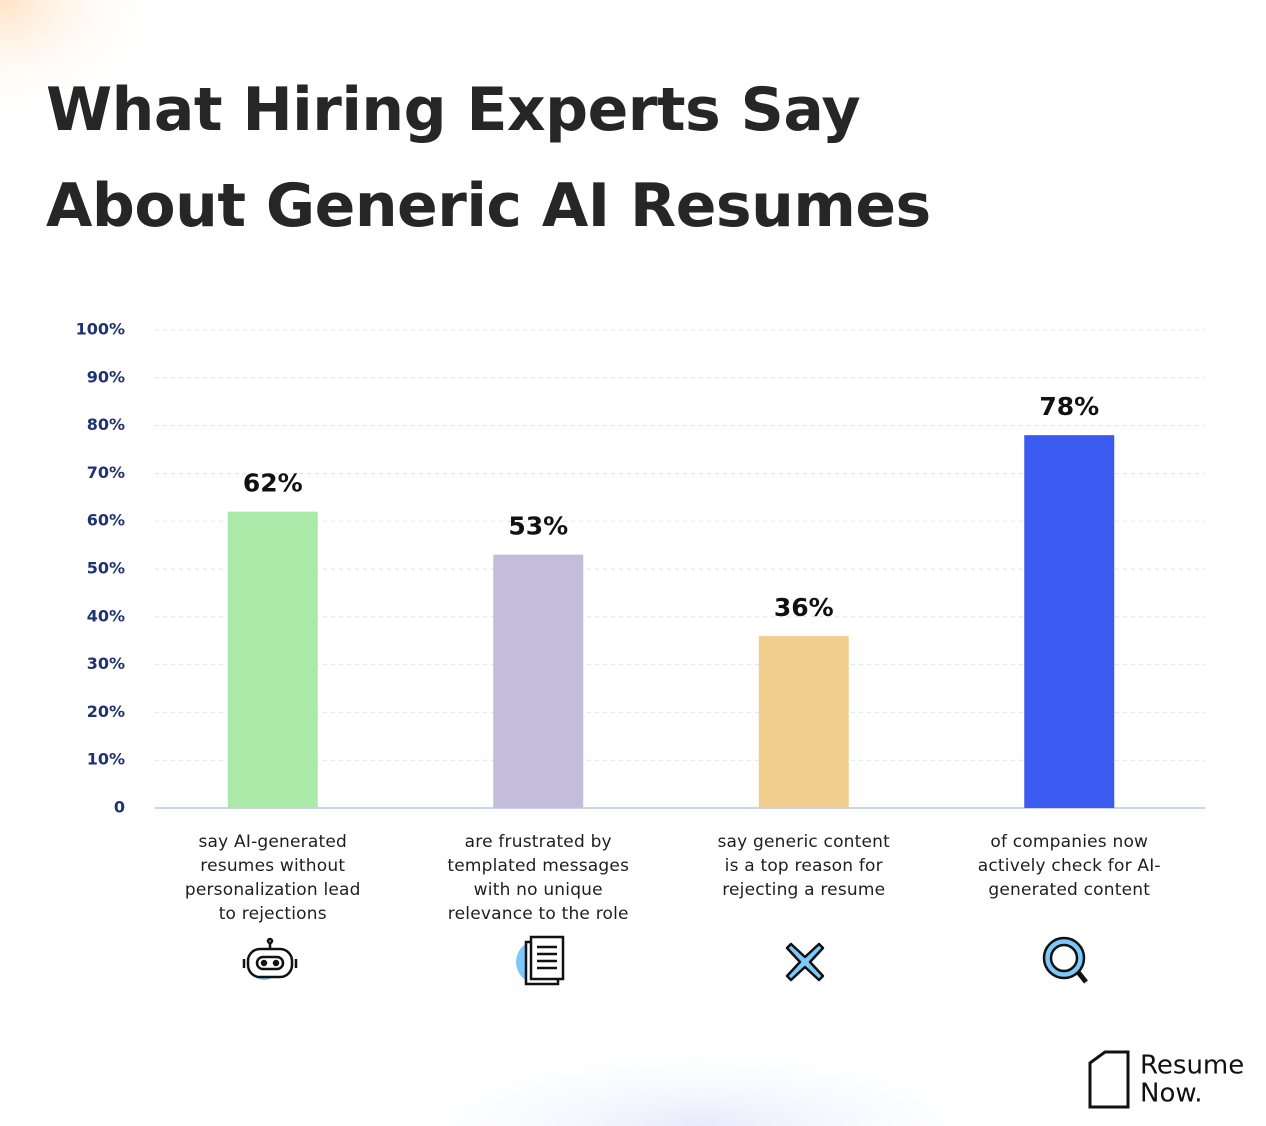  I want to click on y-tick-label: 70%, so click(106, 472).